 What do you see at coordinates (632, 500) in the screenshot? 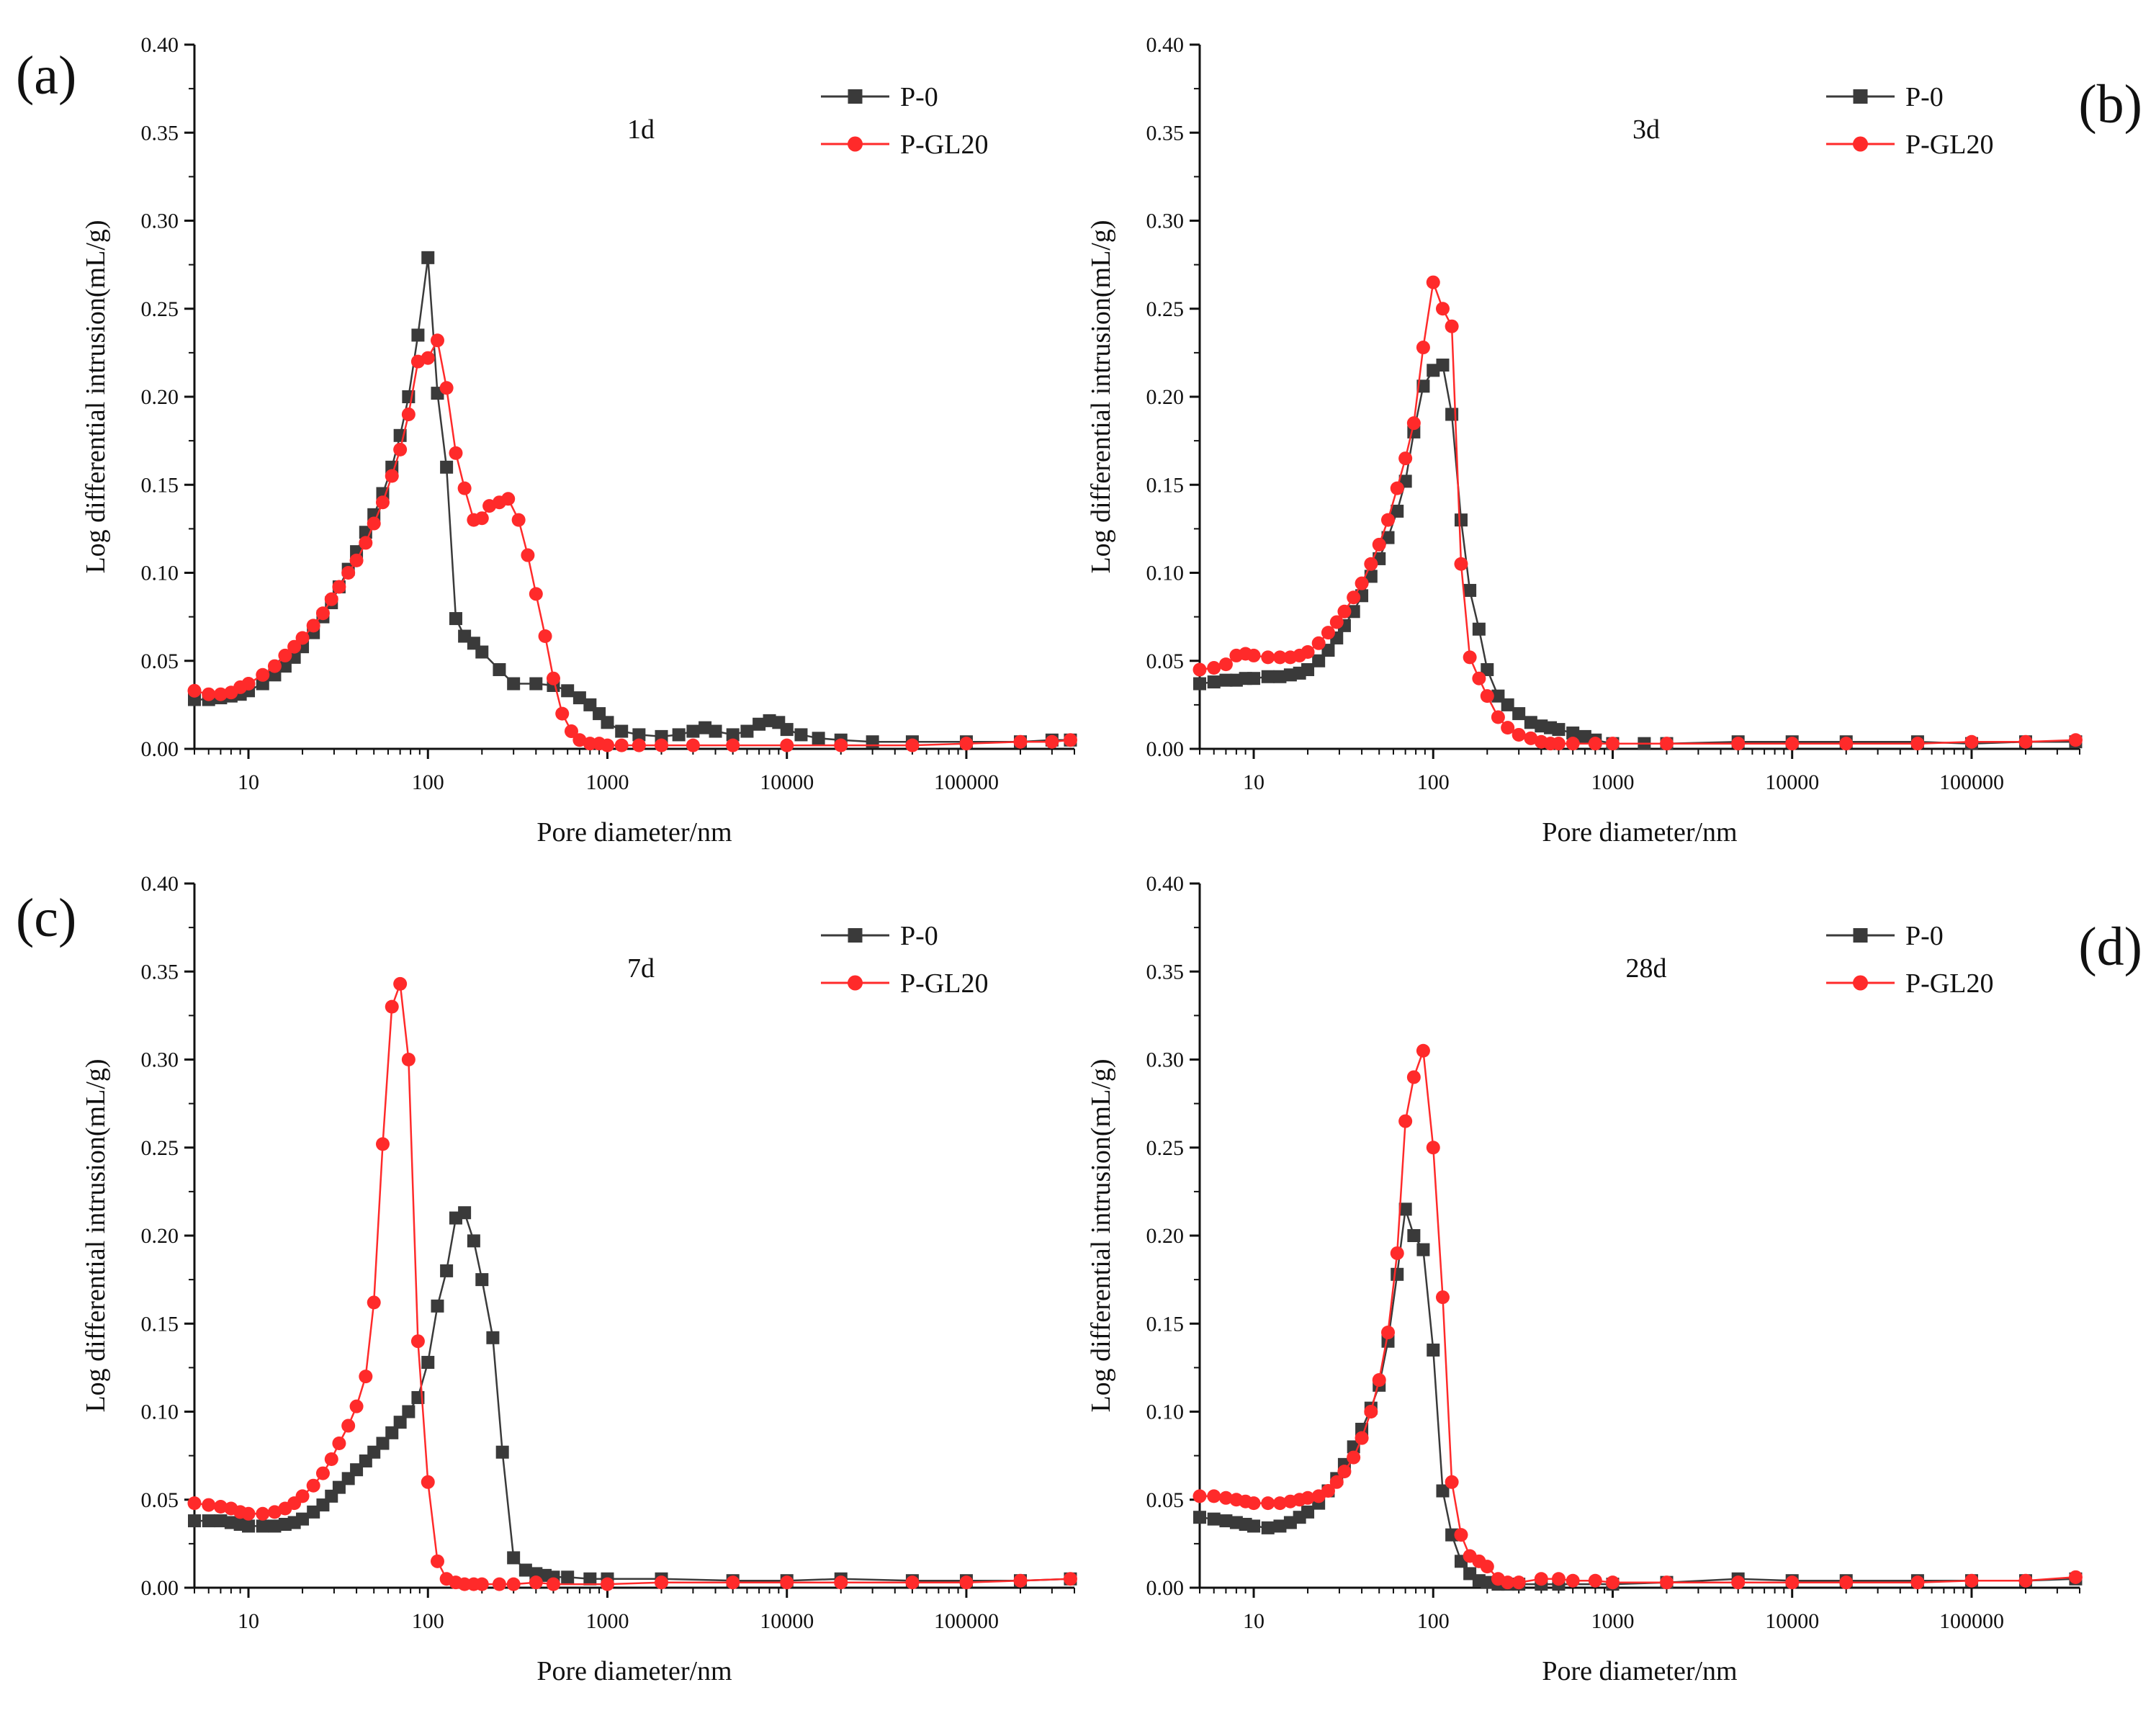
I see `series-p0` at bounding box center [632, 500].